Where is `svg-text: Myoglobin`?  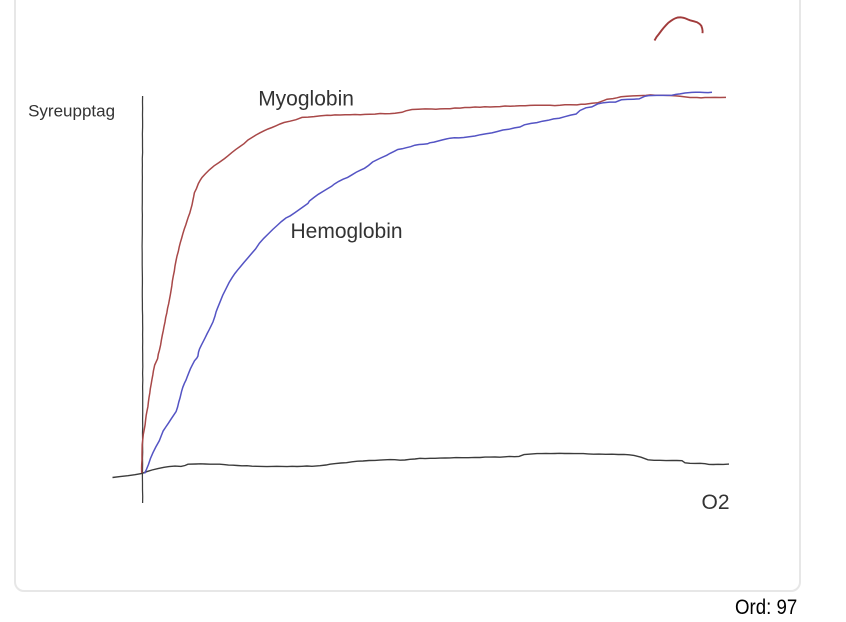
svg-text: Myoglobin is located at coordinates (306, 98).